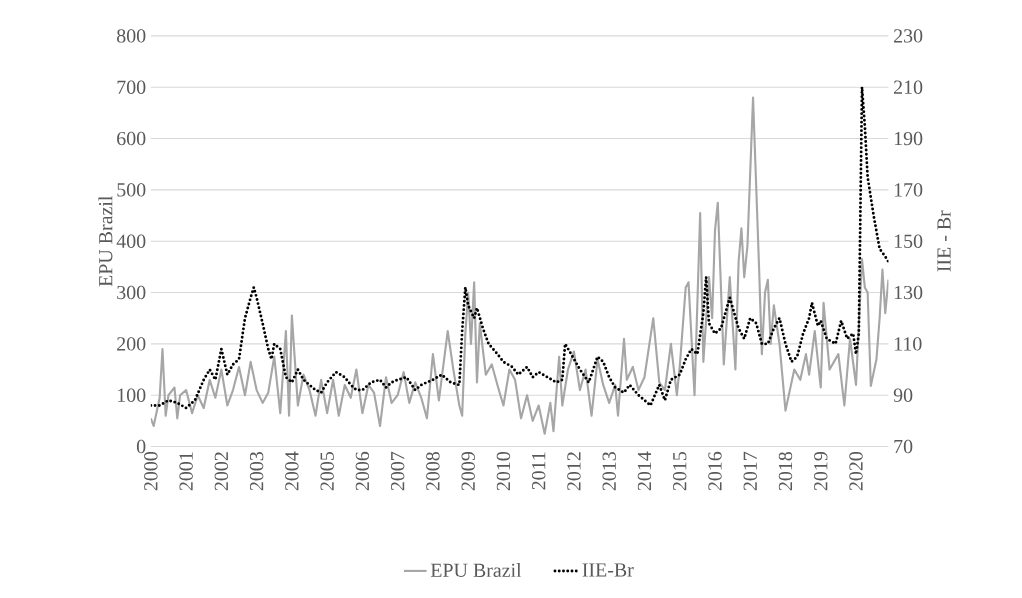  I want to click on y-axis-title: EPU Brazil, so click(105, 241).